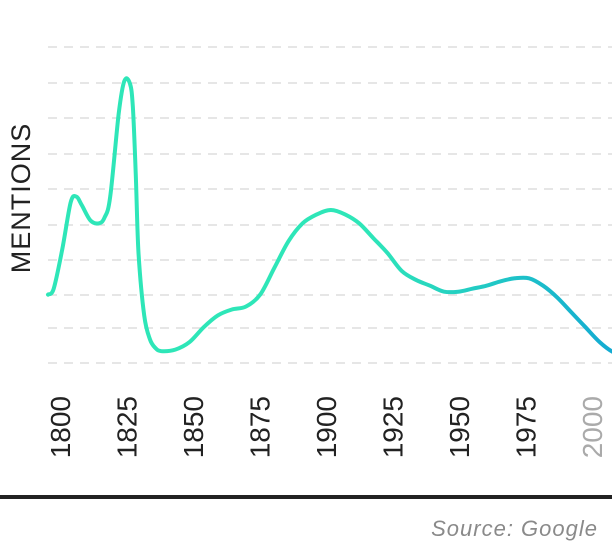  What do you see at coordinates (514, 528) in the screenshot?
I see `source-note: Source: Google` at bounding box center [514, 528].